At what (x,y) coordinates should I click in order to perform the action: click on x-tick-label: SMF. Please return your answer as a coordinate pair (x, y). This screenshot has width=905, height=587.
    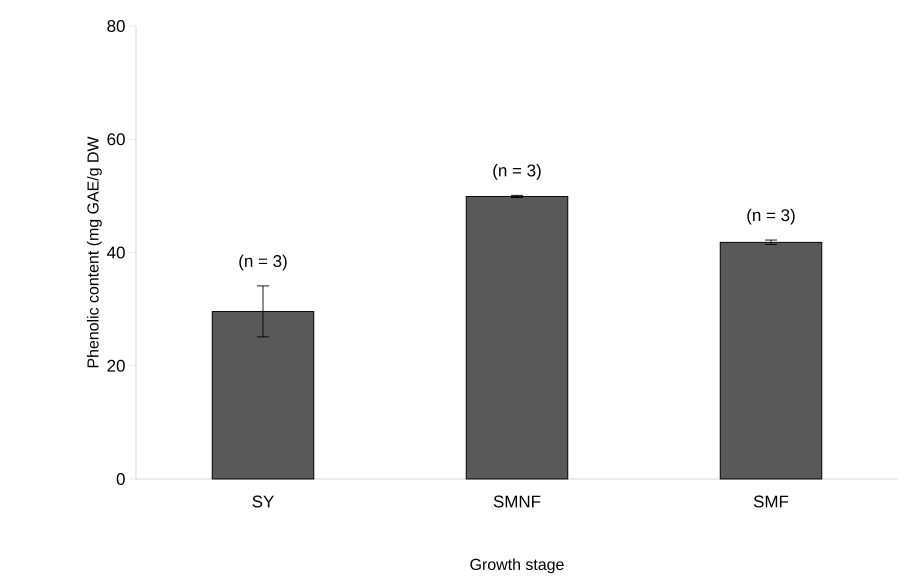
    Looking at the image, I should click on (771, 502).